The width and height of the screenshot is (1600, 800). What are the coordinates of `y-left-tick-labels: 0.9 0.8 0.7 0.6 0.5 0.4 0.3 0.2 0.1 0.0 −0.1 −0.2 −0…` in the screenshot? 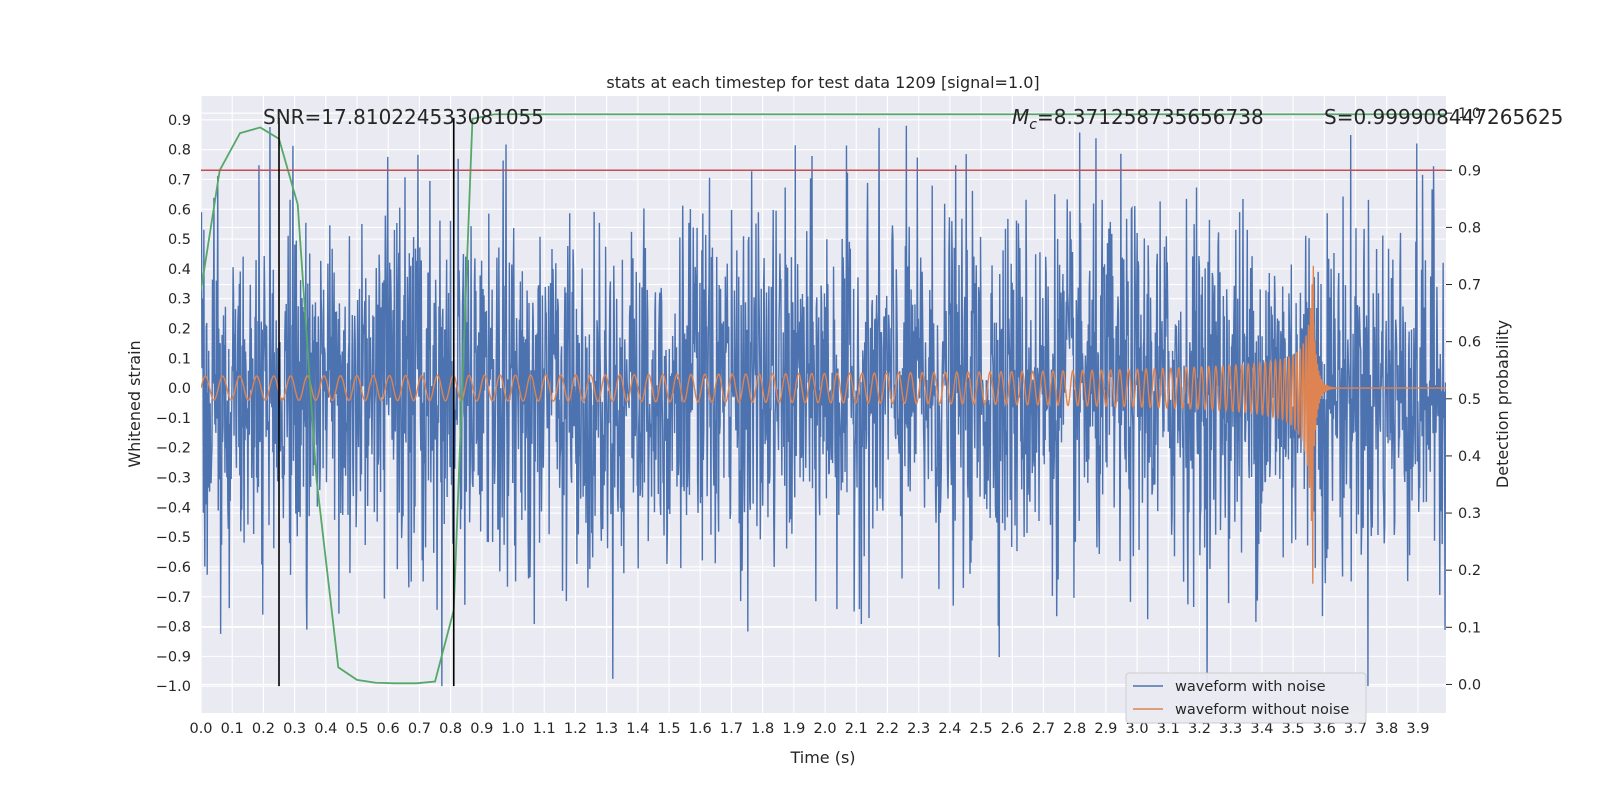 It's located at (173, 404).